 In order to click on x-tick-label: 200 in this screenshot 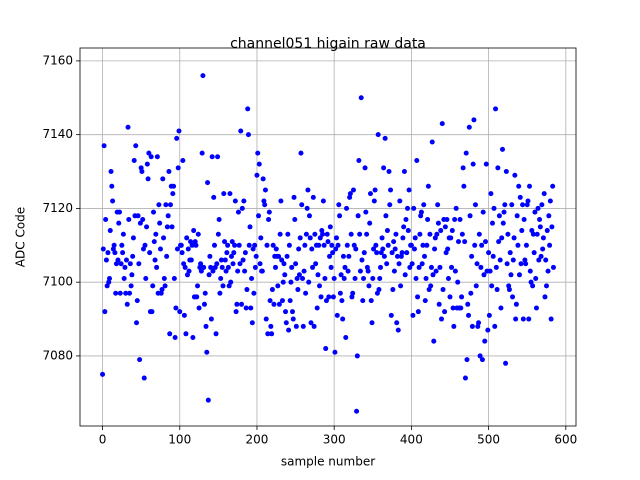, I will do `click(257, 440)`.